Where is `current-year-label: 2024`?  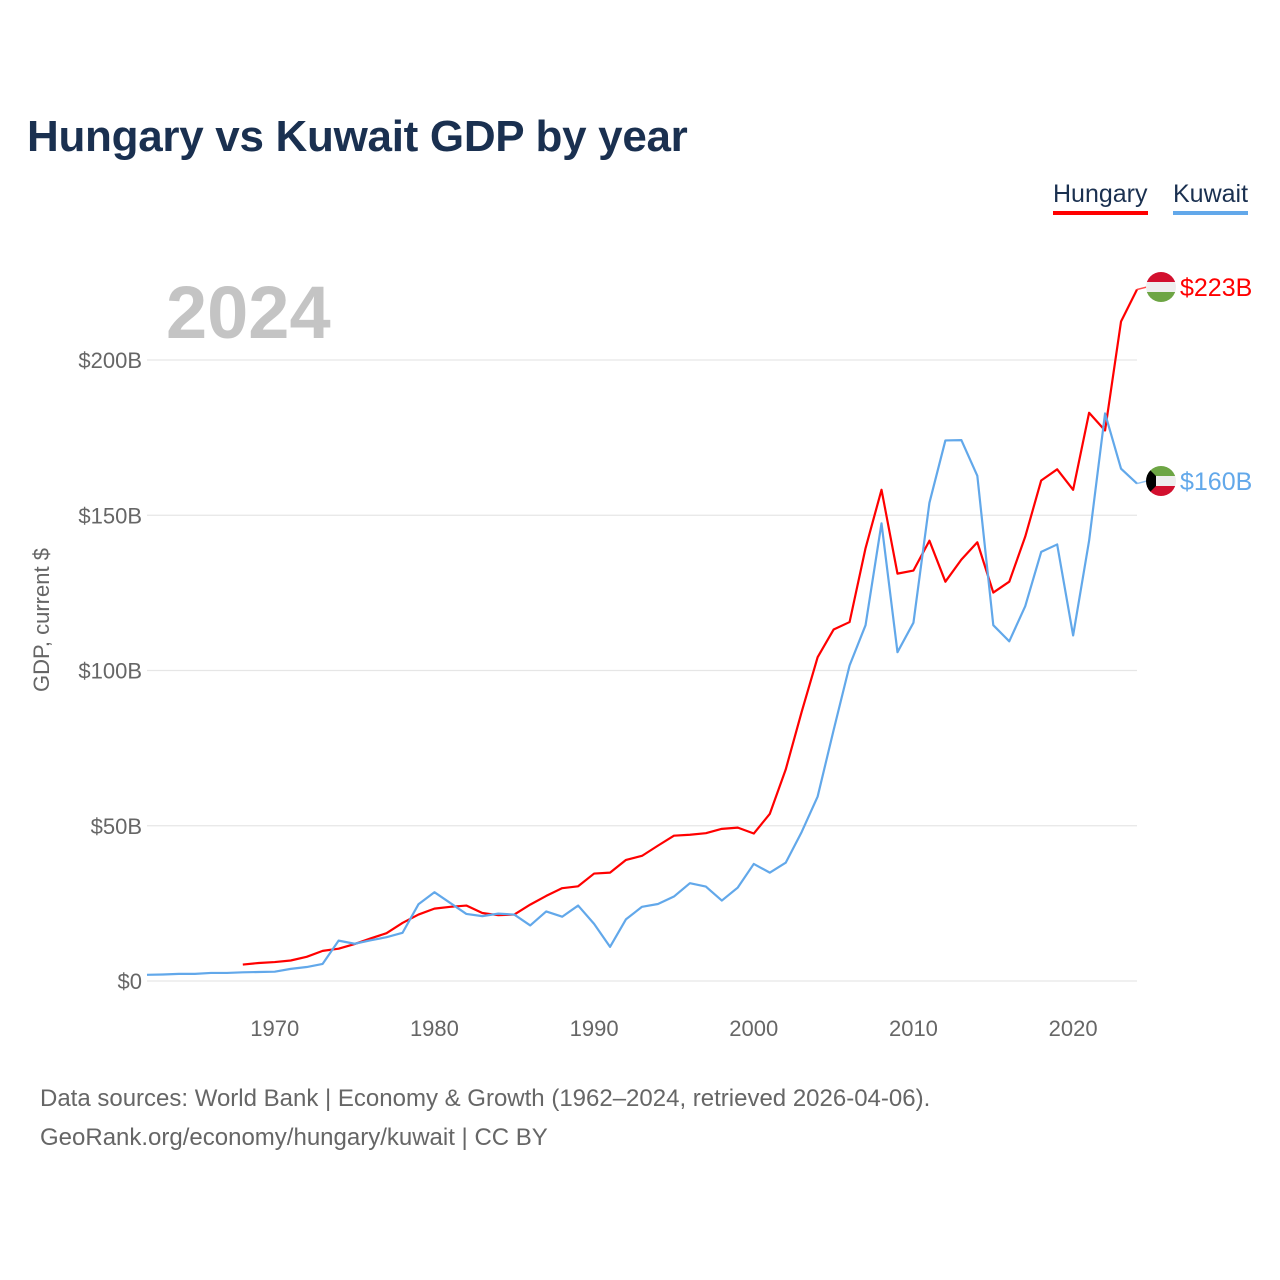 current-year-label: 2024 is located at coordinates (248, 312).